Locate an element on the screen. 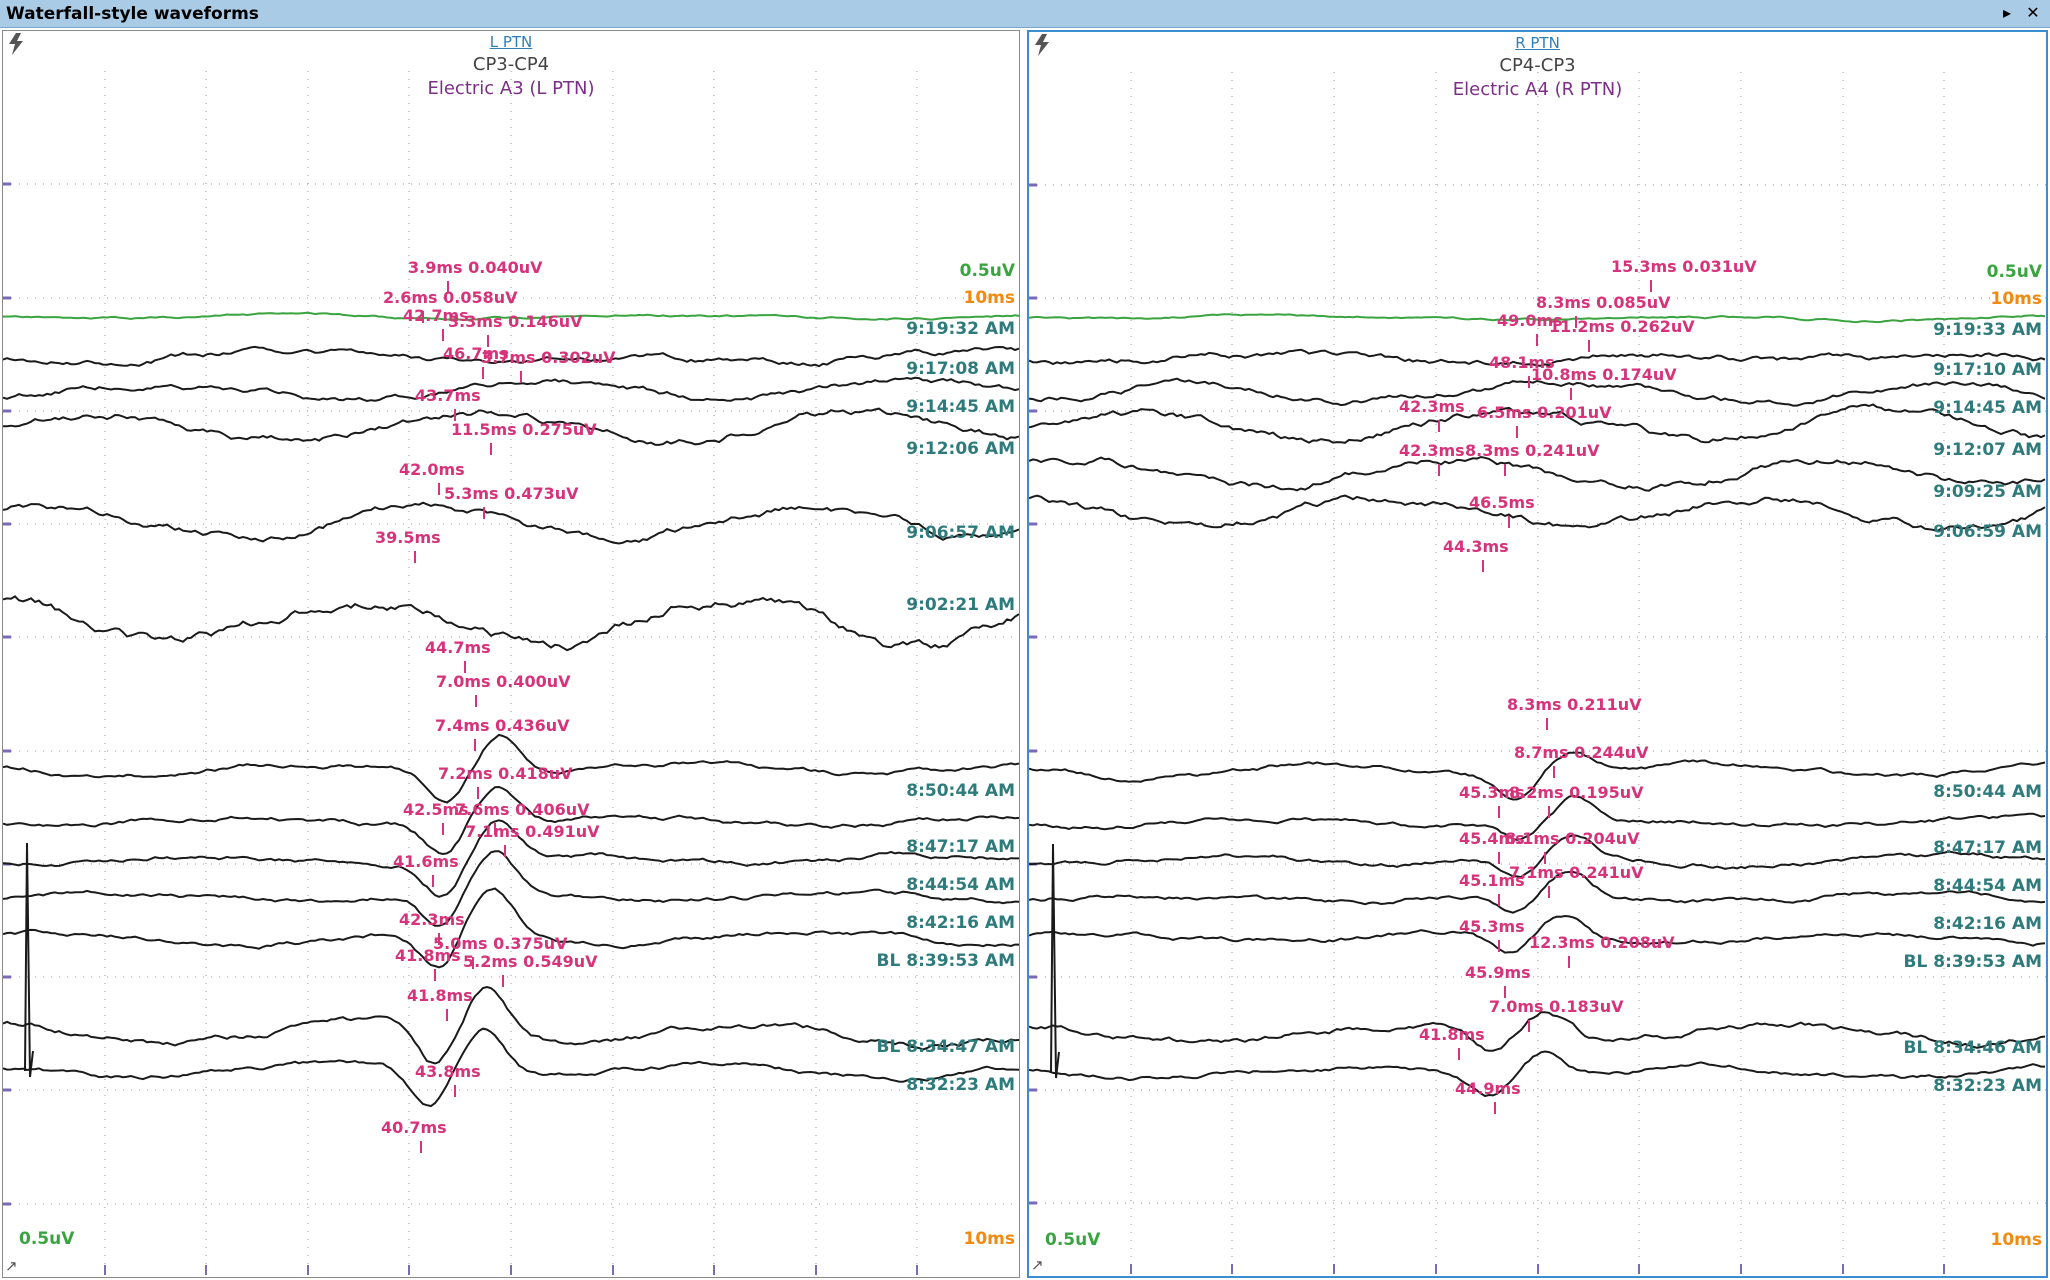  latency-amplitude-marker: 12.3ms 0.208uV is located at coordinates (1602, 942).